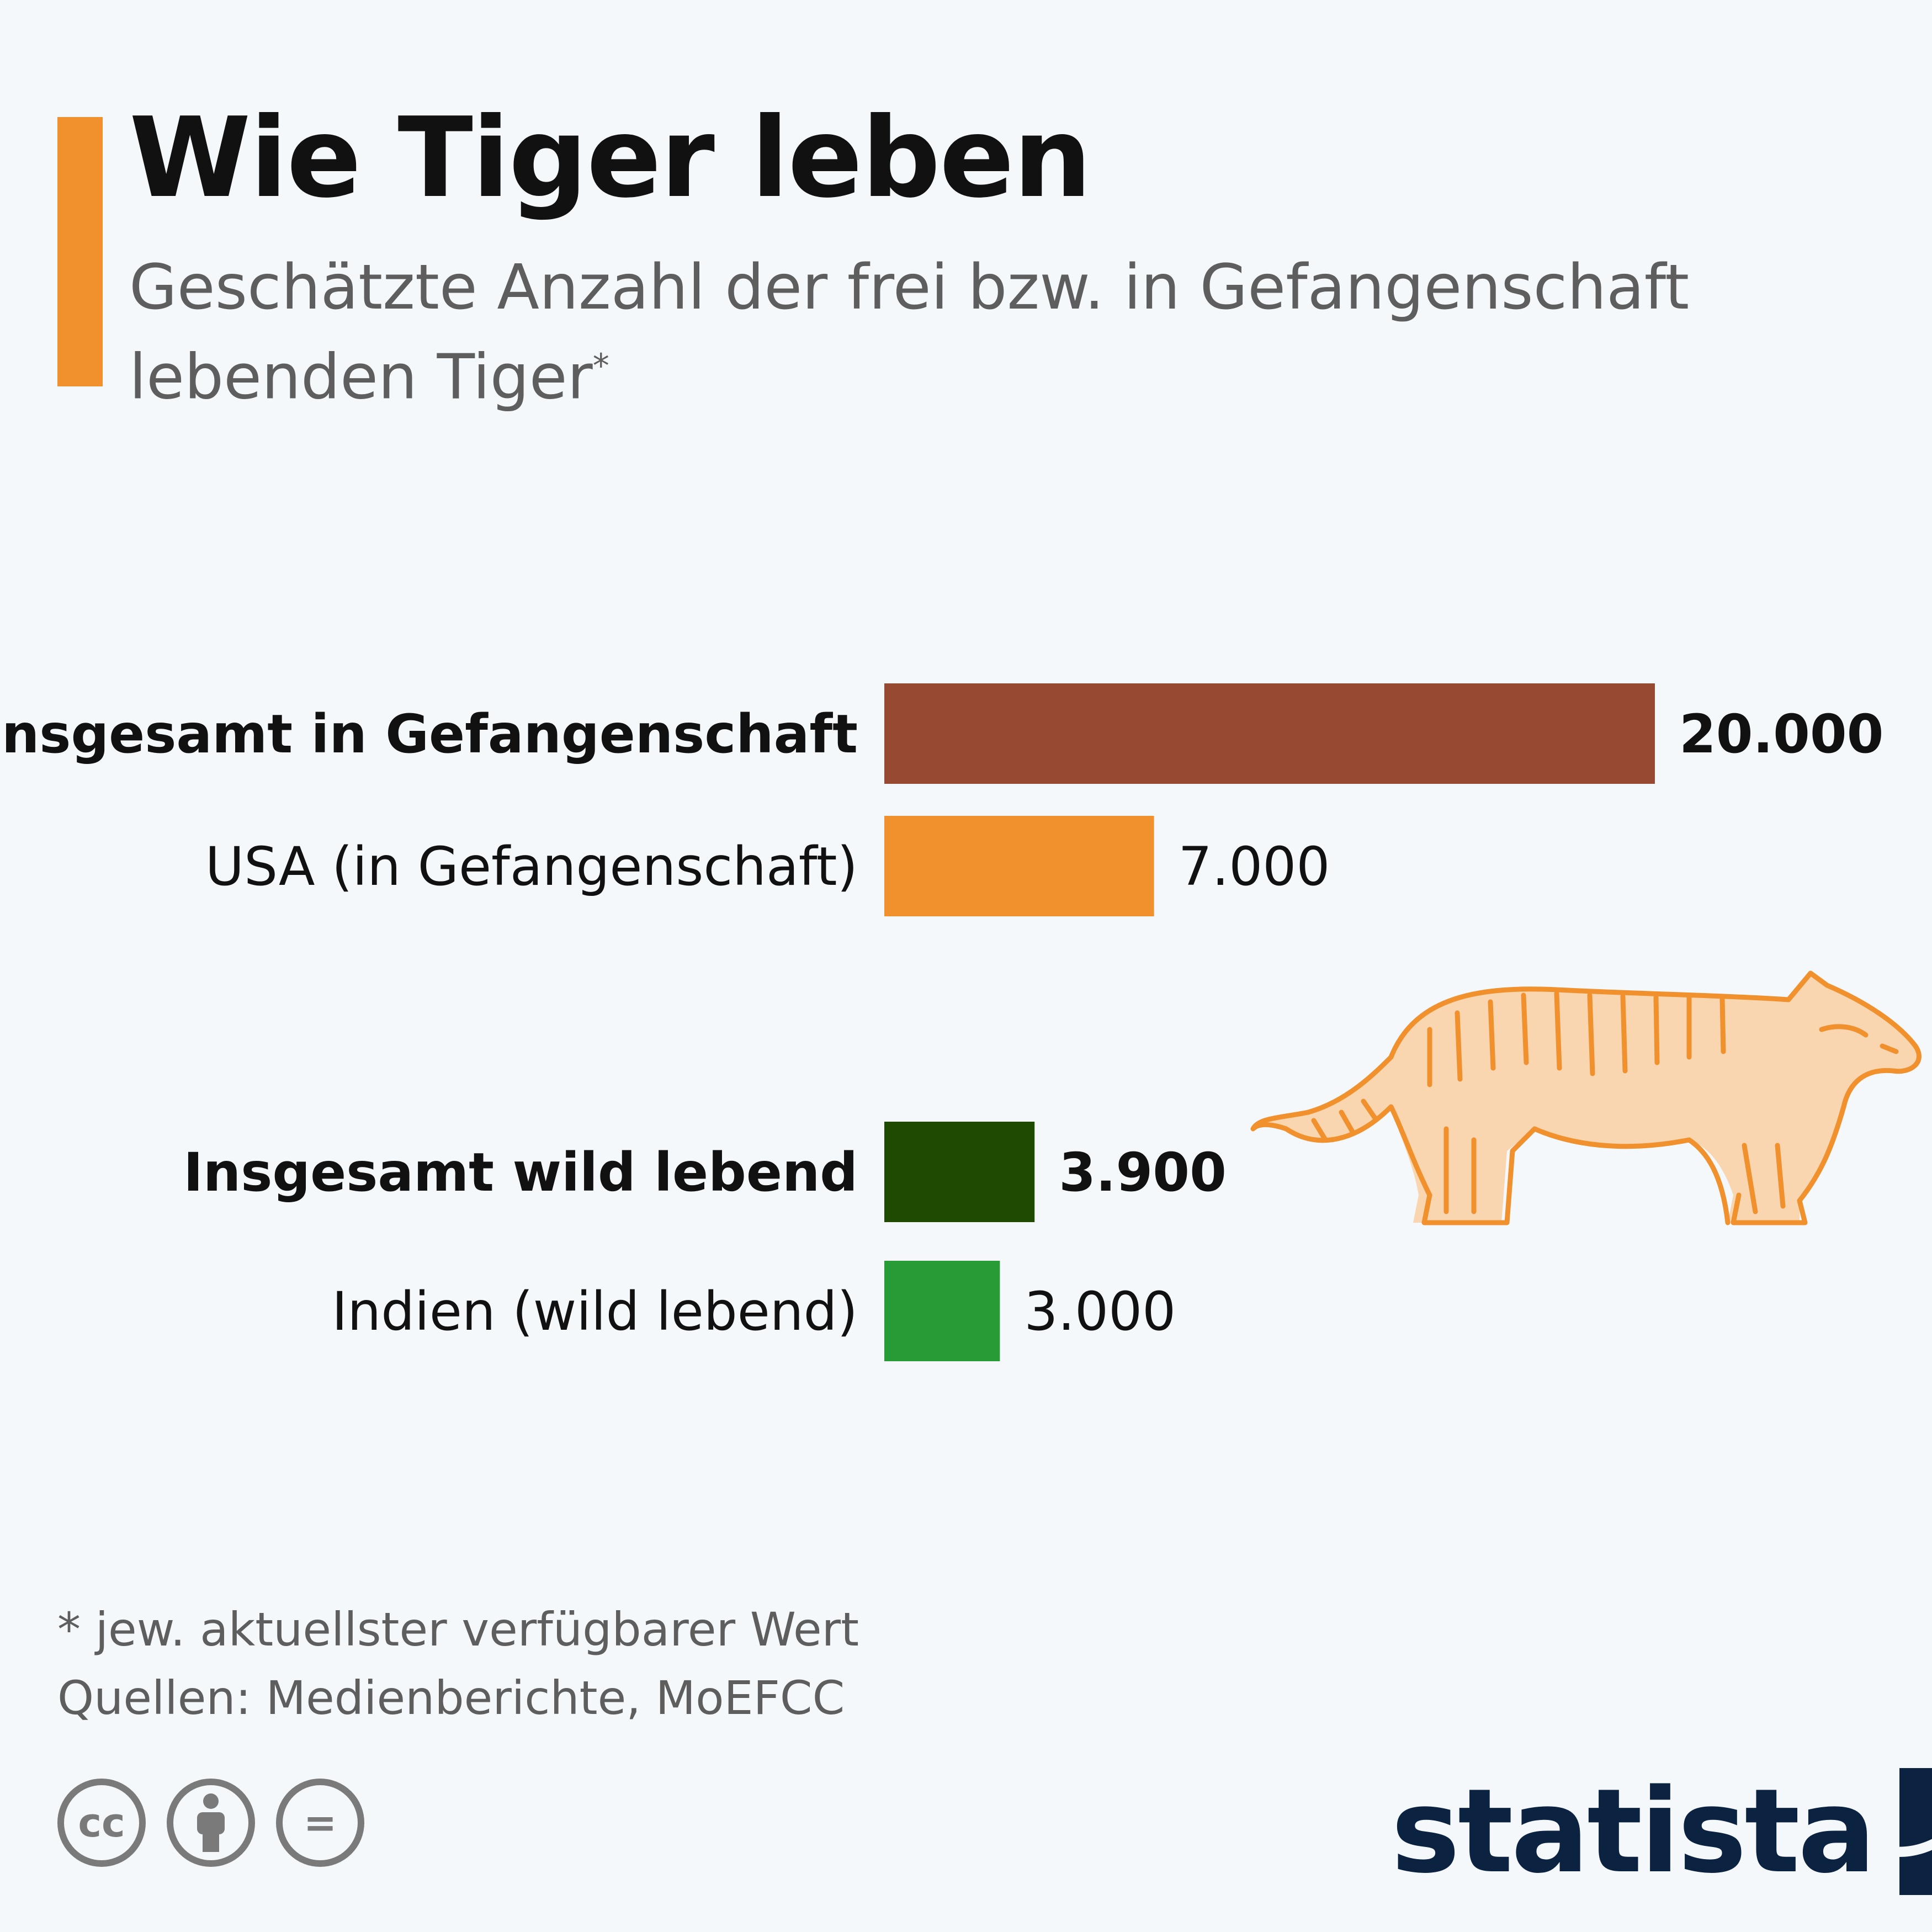  I want to click on cc-glyph: cc, so click(102, 1823).